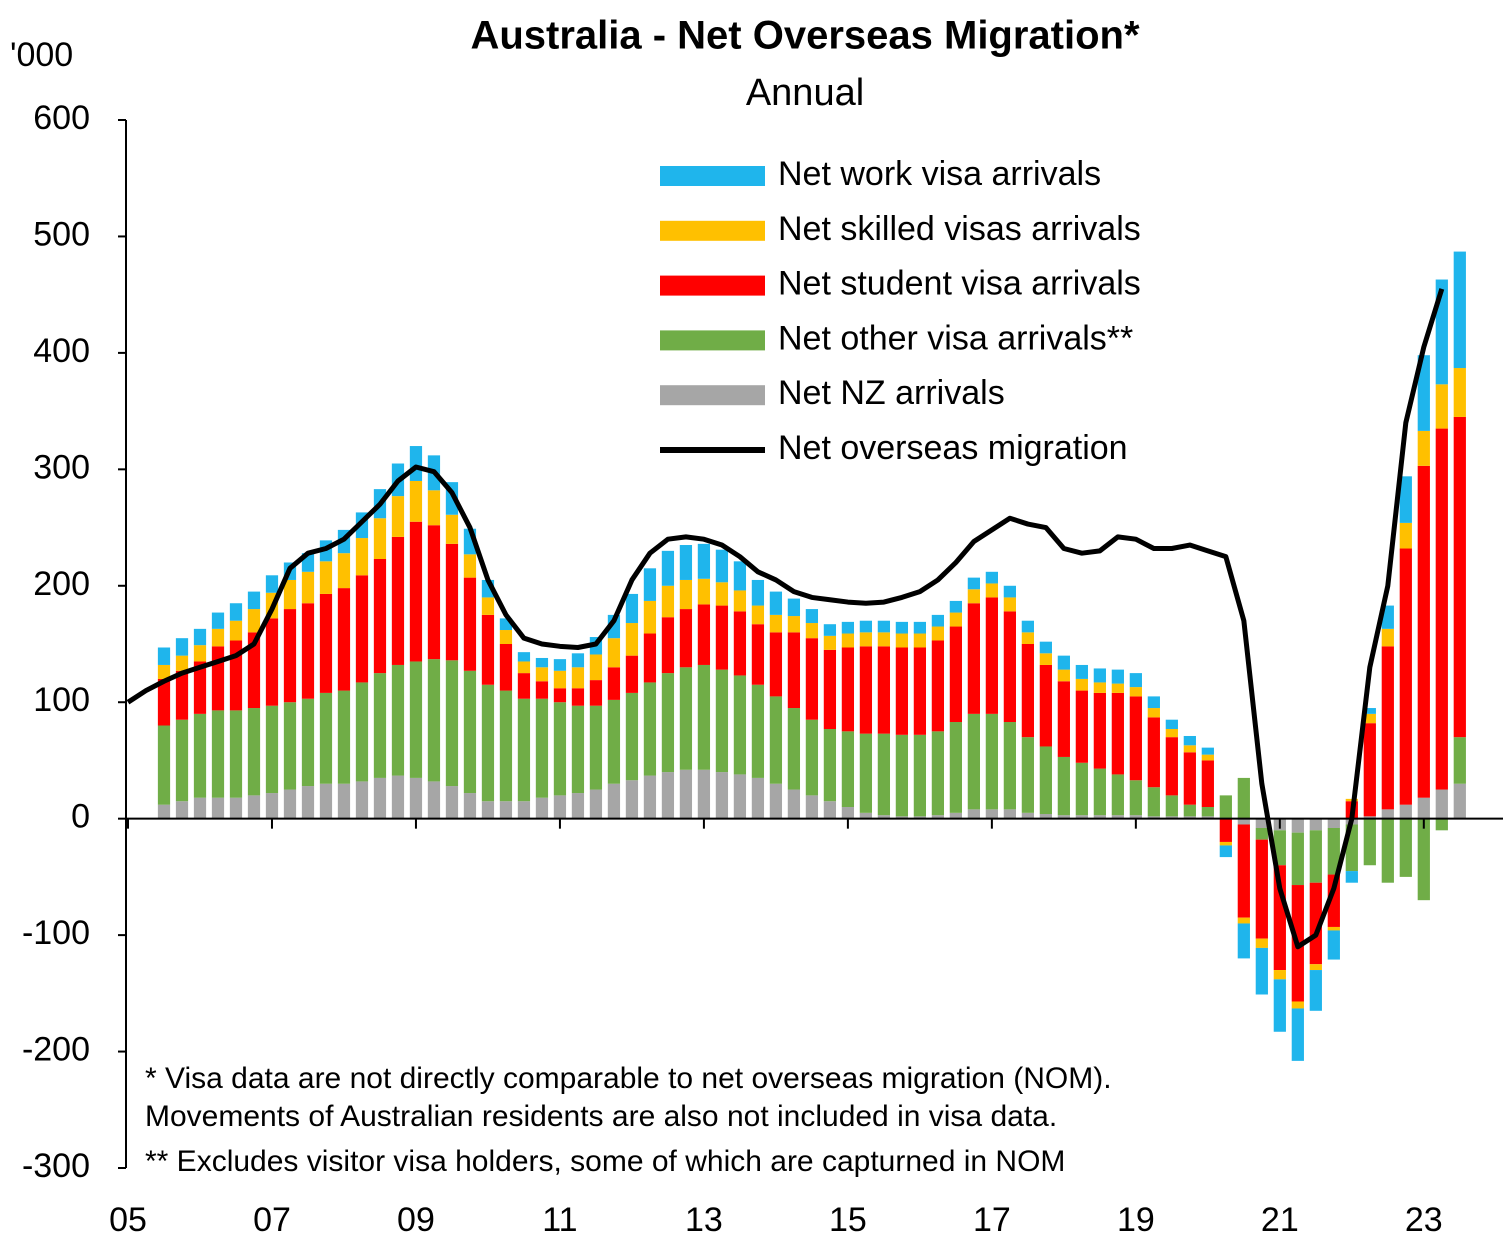  I want to click on x-tick-label: 09, so click(416, 1220).